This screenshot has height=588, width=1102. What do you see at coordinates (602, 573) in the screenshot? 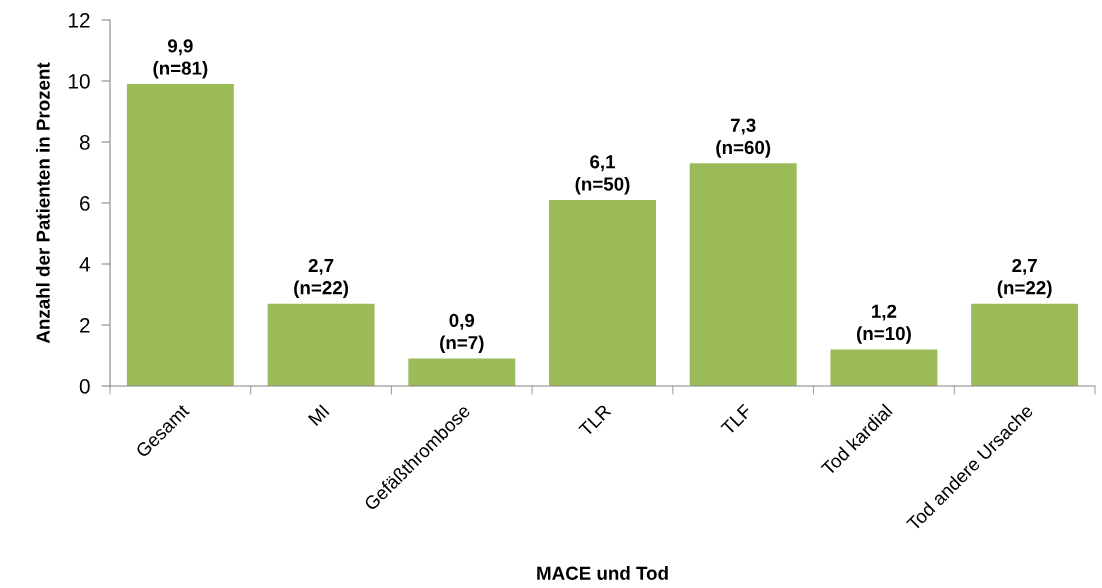
I see `x-axis-title: MACE und Tod` at bounding box center [602, 573].